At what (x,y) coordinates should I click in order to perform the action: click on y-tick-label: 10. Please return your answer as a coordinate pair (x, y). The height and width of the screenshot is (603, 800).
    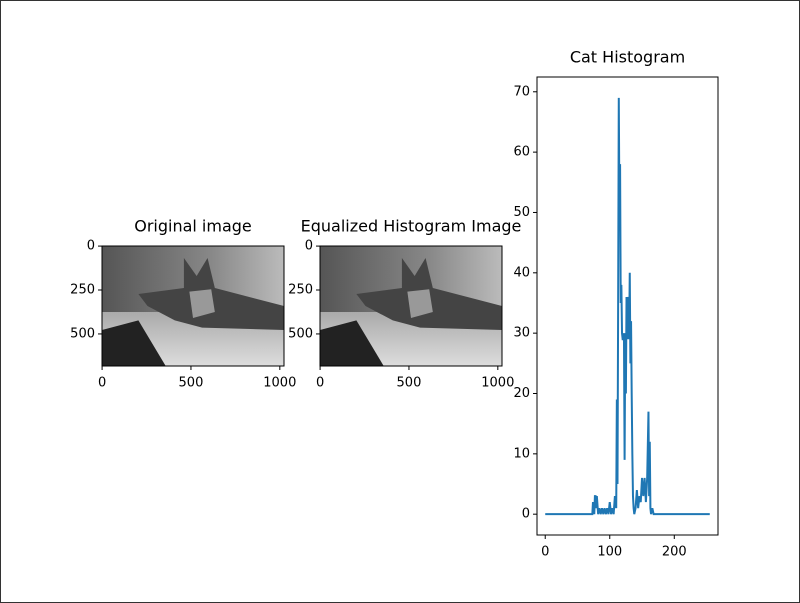
    Looking at the image, I should click on (521, 453).